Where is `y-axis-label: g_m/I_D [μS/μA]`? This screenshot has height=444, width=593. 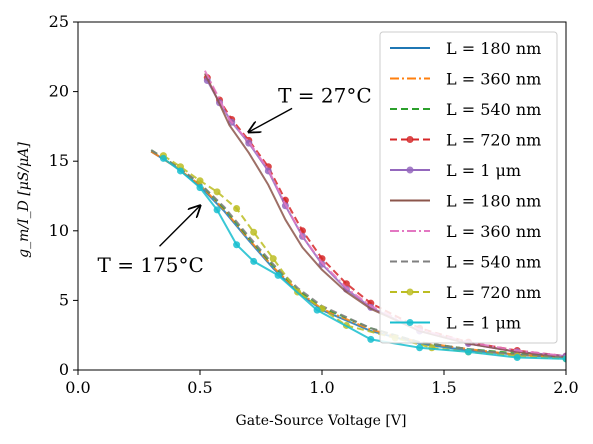 y-axis-label: g_m/I_D [μS/μA] is located at coordinates (24, 200).